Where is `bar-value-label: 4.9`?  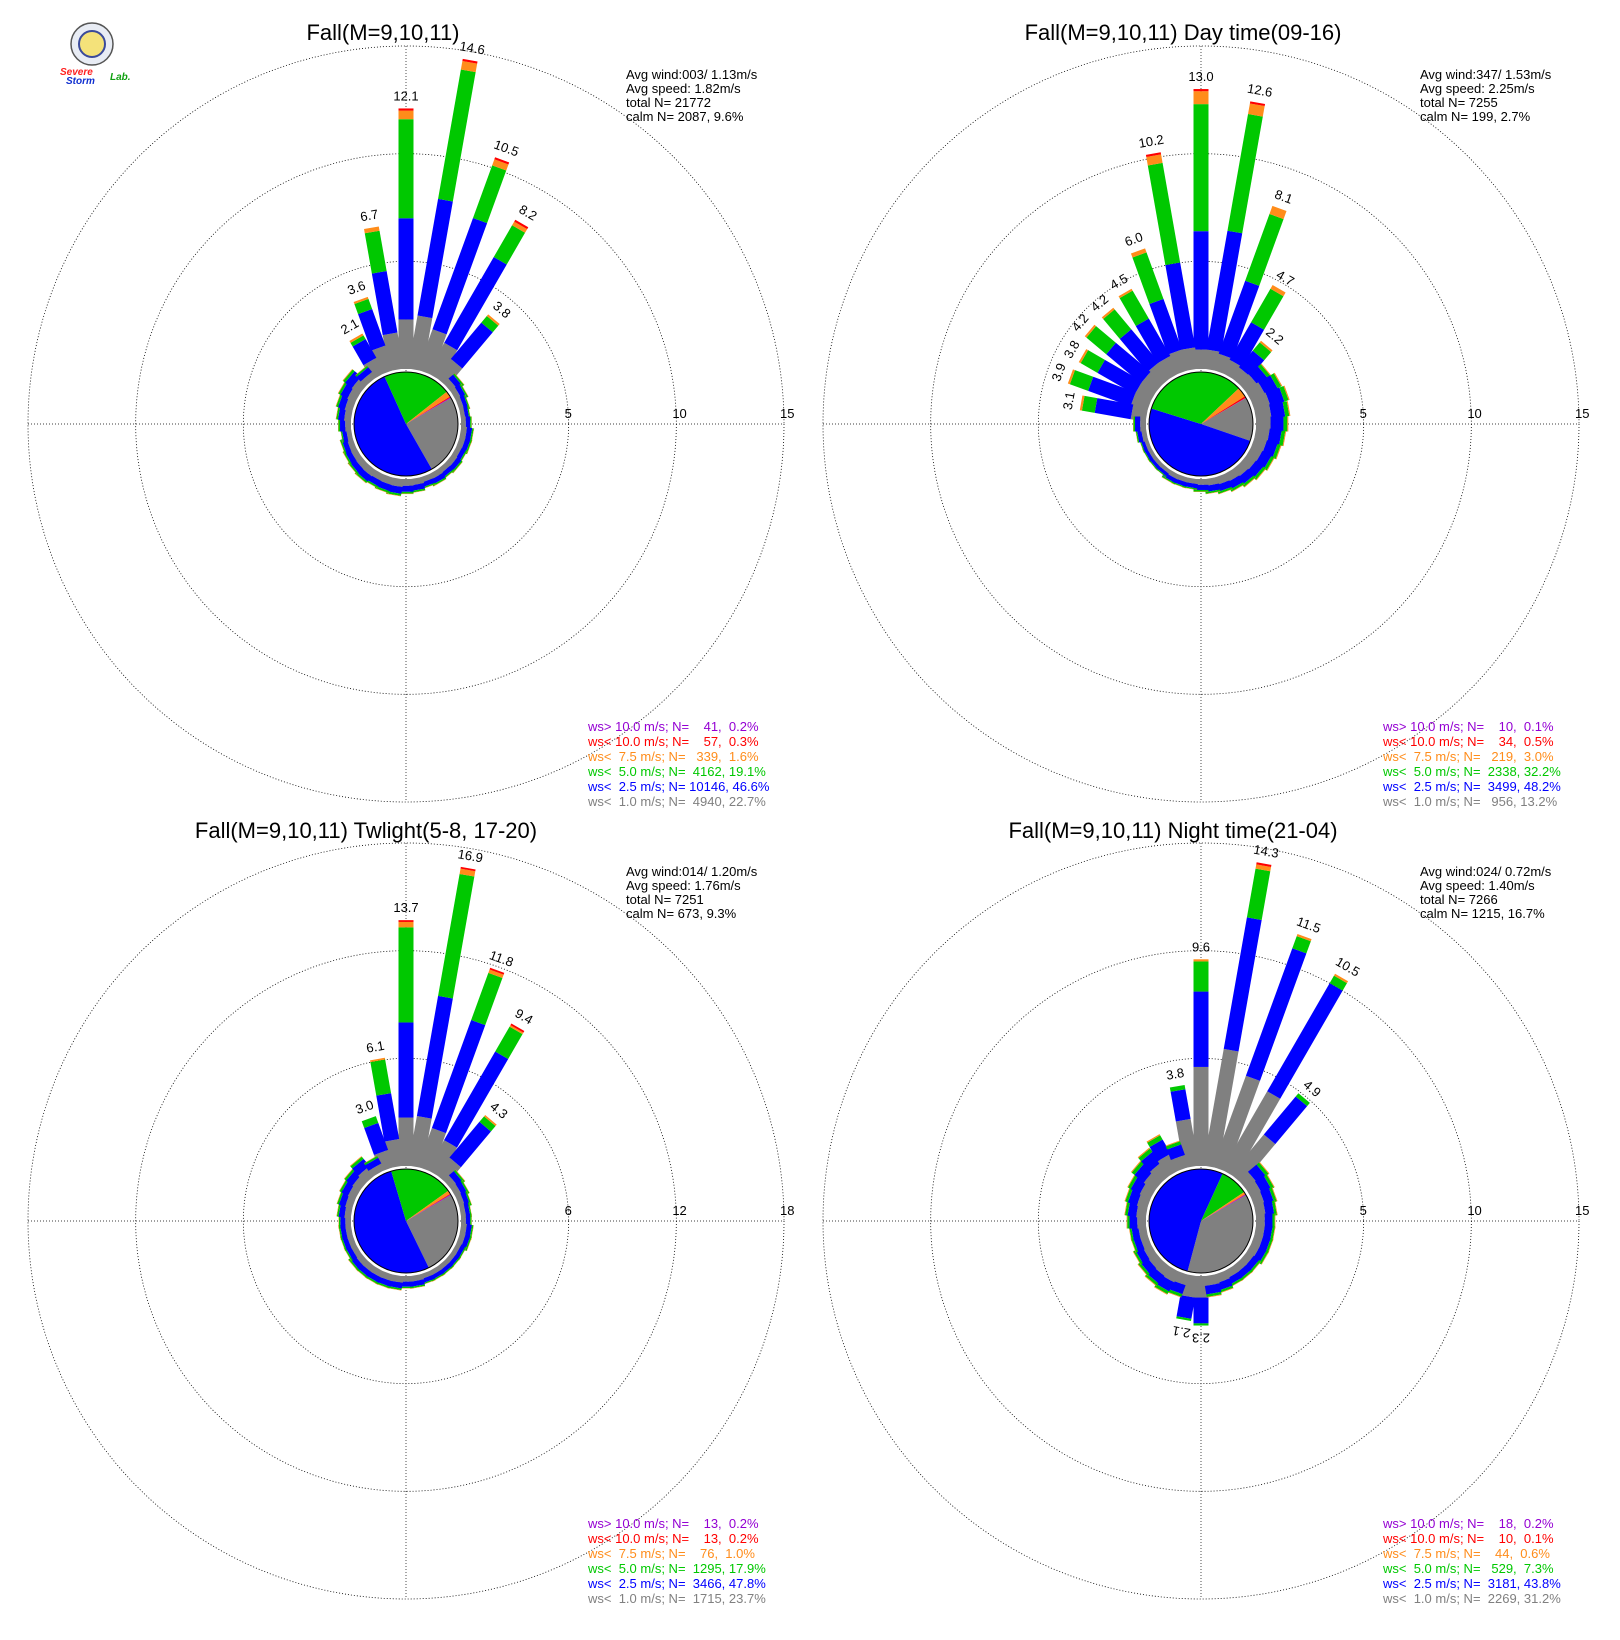
bar-value-label: 4.9 is located at coordinates (1311, 1088).